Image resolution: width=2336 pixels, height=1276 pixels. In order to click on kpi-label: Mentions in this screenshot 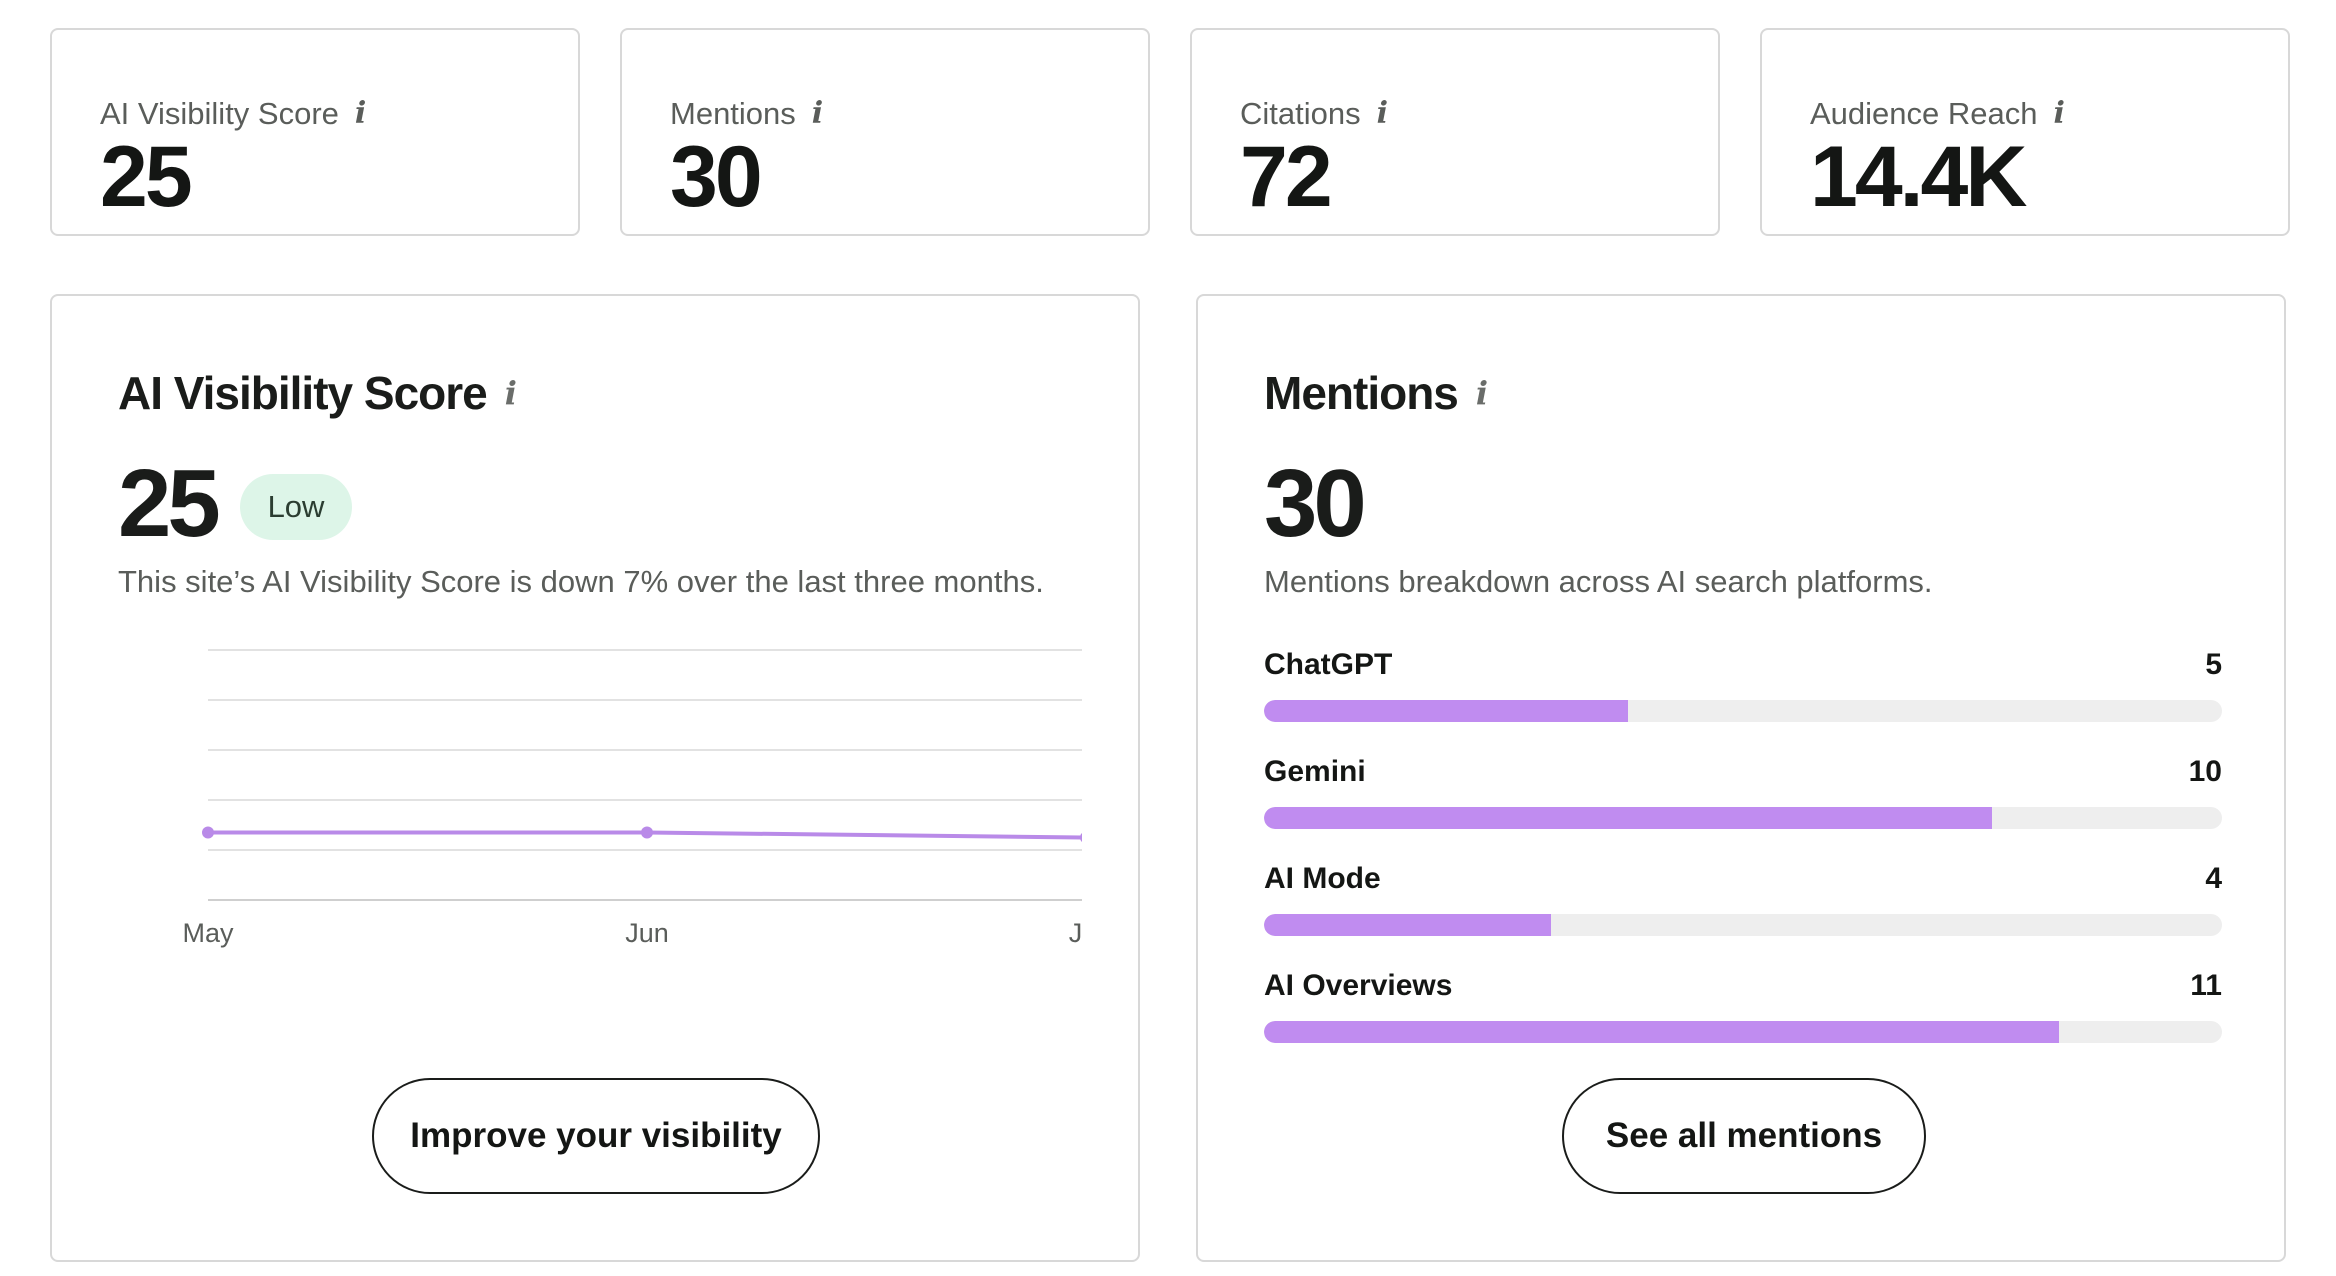, I will do `click(733, 113)`.